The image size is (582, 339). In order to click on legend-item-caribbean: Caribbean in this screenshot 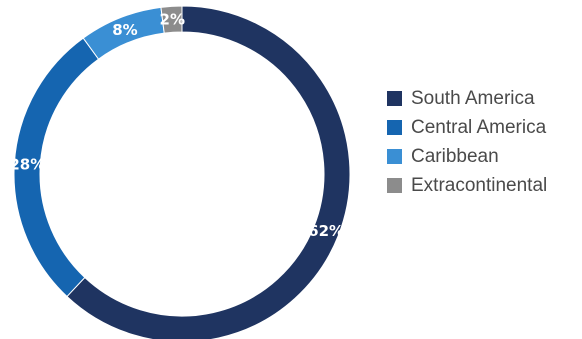, I will do `click(467, 156)`.